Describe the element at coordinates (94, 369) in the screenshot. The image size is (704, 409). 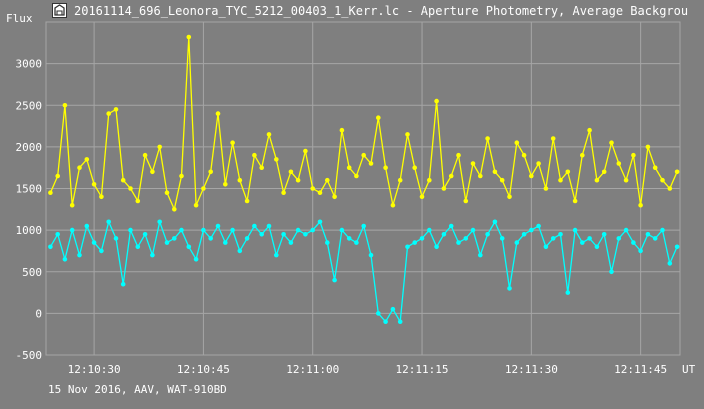
I see `x-tick-label: 12:10:30` at that location.